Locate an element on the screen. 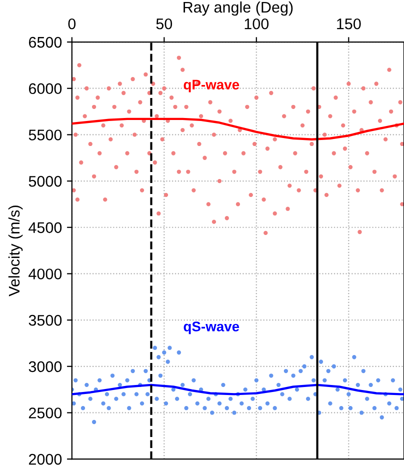  y-tick-label: 2500 is located at coordinates (45, 413).